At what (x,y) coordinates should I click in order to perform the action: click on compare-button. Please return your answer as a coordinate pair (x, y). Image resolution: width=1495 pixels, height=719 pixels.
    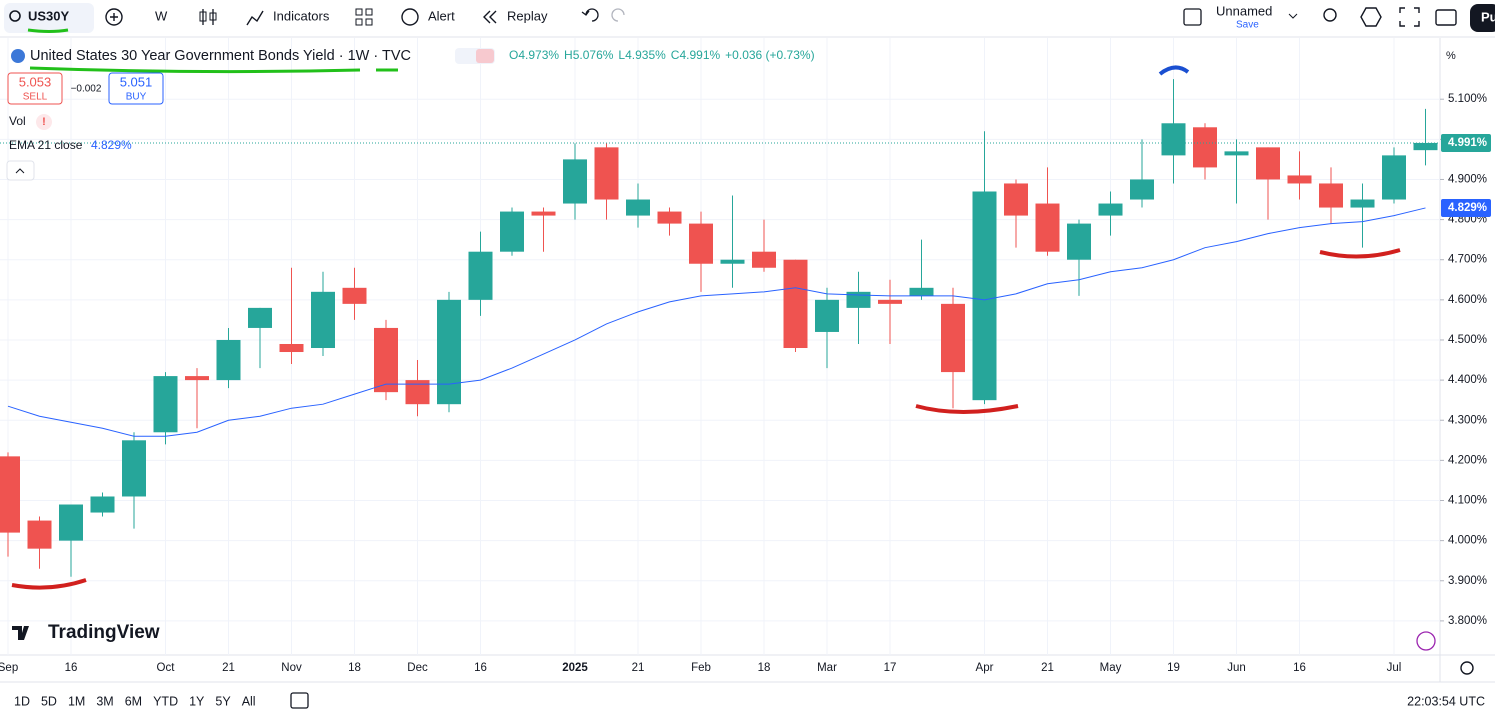
    Looking at the image, I should click on (114, 17).